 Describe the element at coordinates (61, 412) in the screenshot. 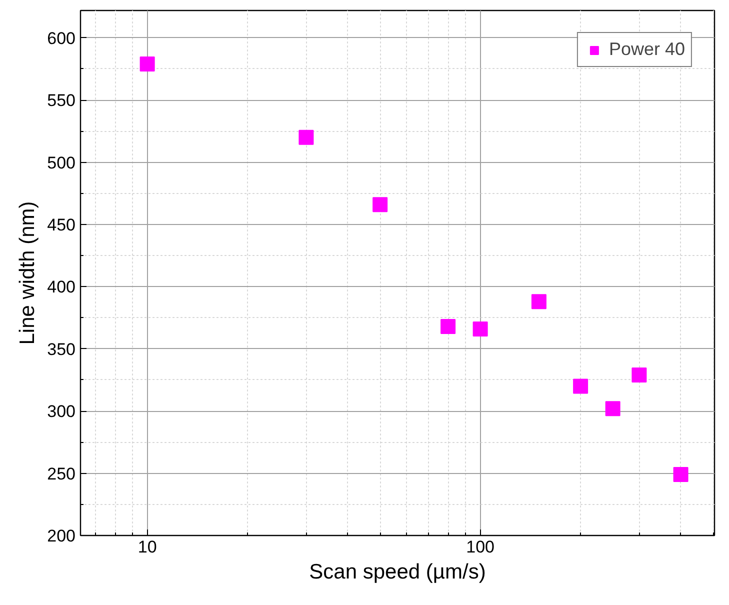

I see `y-tick-label: 300` at that location.